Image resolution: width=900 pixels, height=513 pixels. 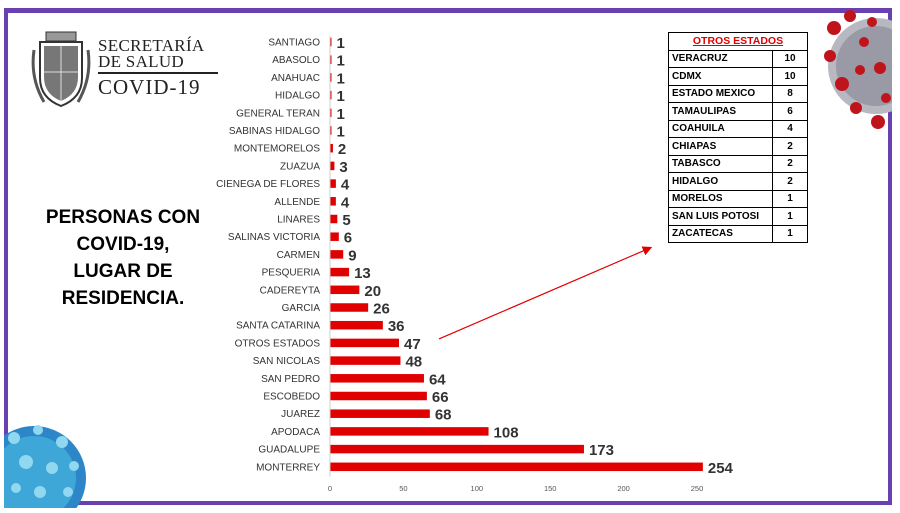 What do you see at coordinates (790, 128) in the screenshot?
I see `state-value-cell: 4` at bounding box center [790, 128].